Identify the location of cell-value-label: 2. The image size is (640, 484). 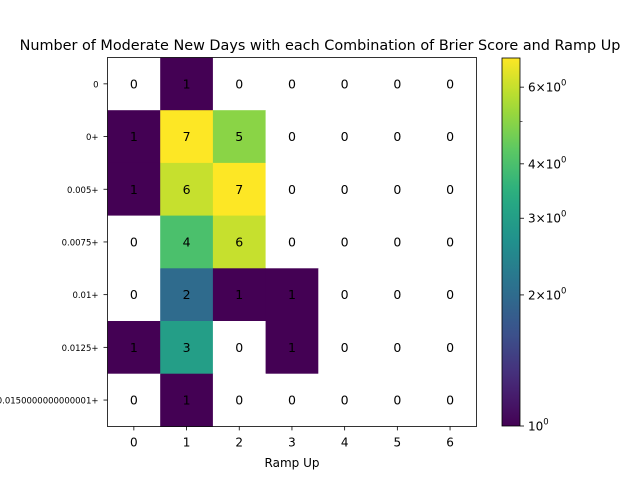
(187, 294).